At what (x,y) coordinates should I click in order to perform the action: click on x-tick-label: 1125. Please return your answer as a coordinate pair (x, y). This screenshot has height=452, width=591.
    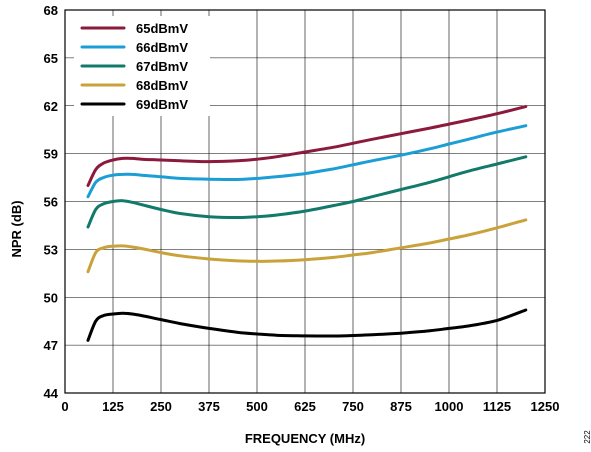
    Looking at the image, I should click on (497, 406).